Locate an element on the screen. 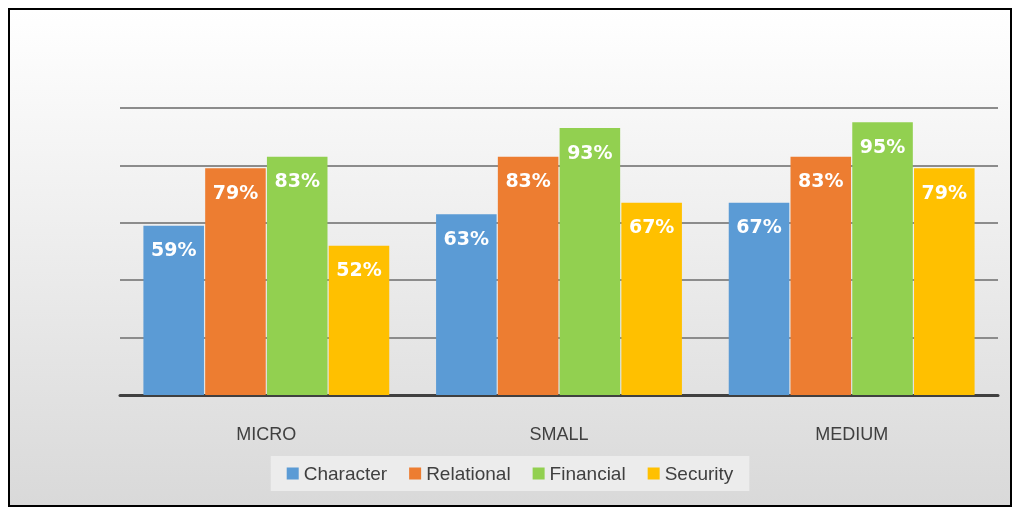 The width and height of the screenshot is (1019, 511). data-label: 95% is located at coordinates (882, 145).